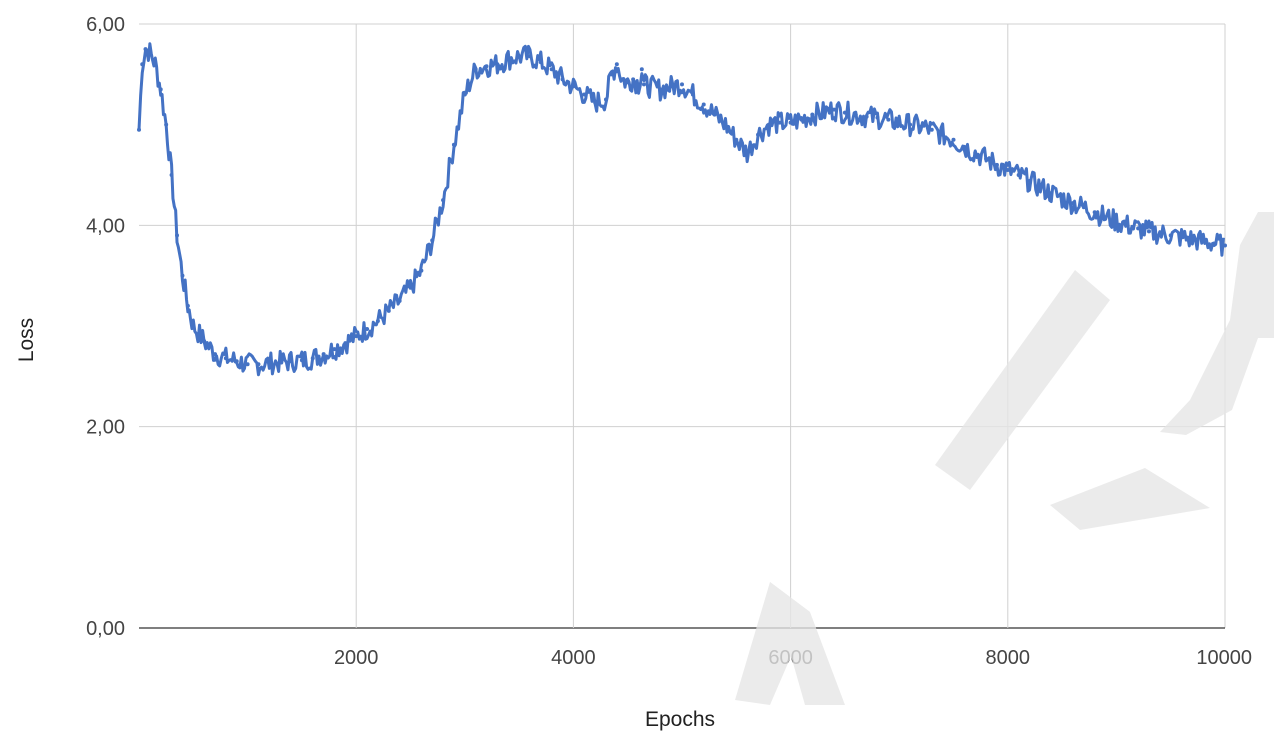 The height and width of the screenshot is (735, 1274). I want to click on y-axis-label: Loss, so click(26, 340).